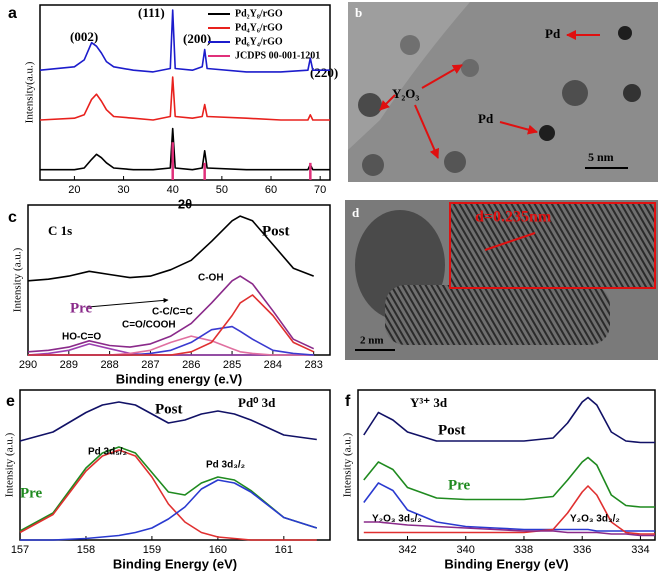 Image resolution: width=661 pixels, height=578 pixels. What do you see at coordinates (271, 190) in the screenshot?
I see `x-tick-label: 60` at bounding box center [271, 190].